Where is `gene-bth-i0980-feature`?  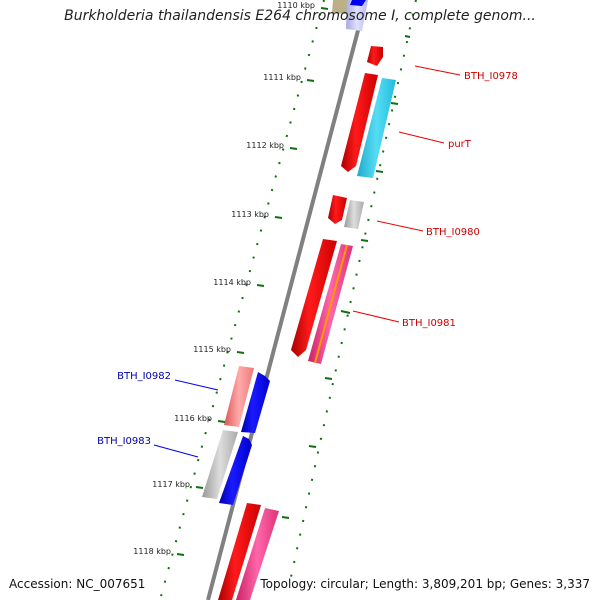 gene-bth-i0980-feature is located at coordinates (346, 212).